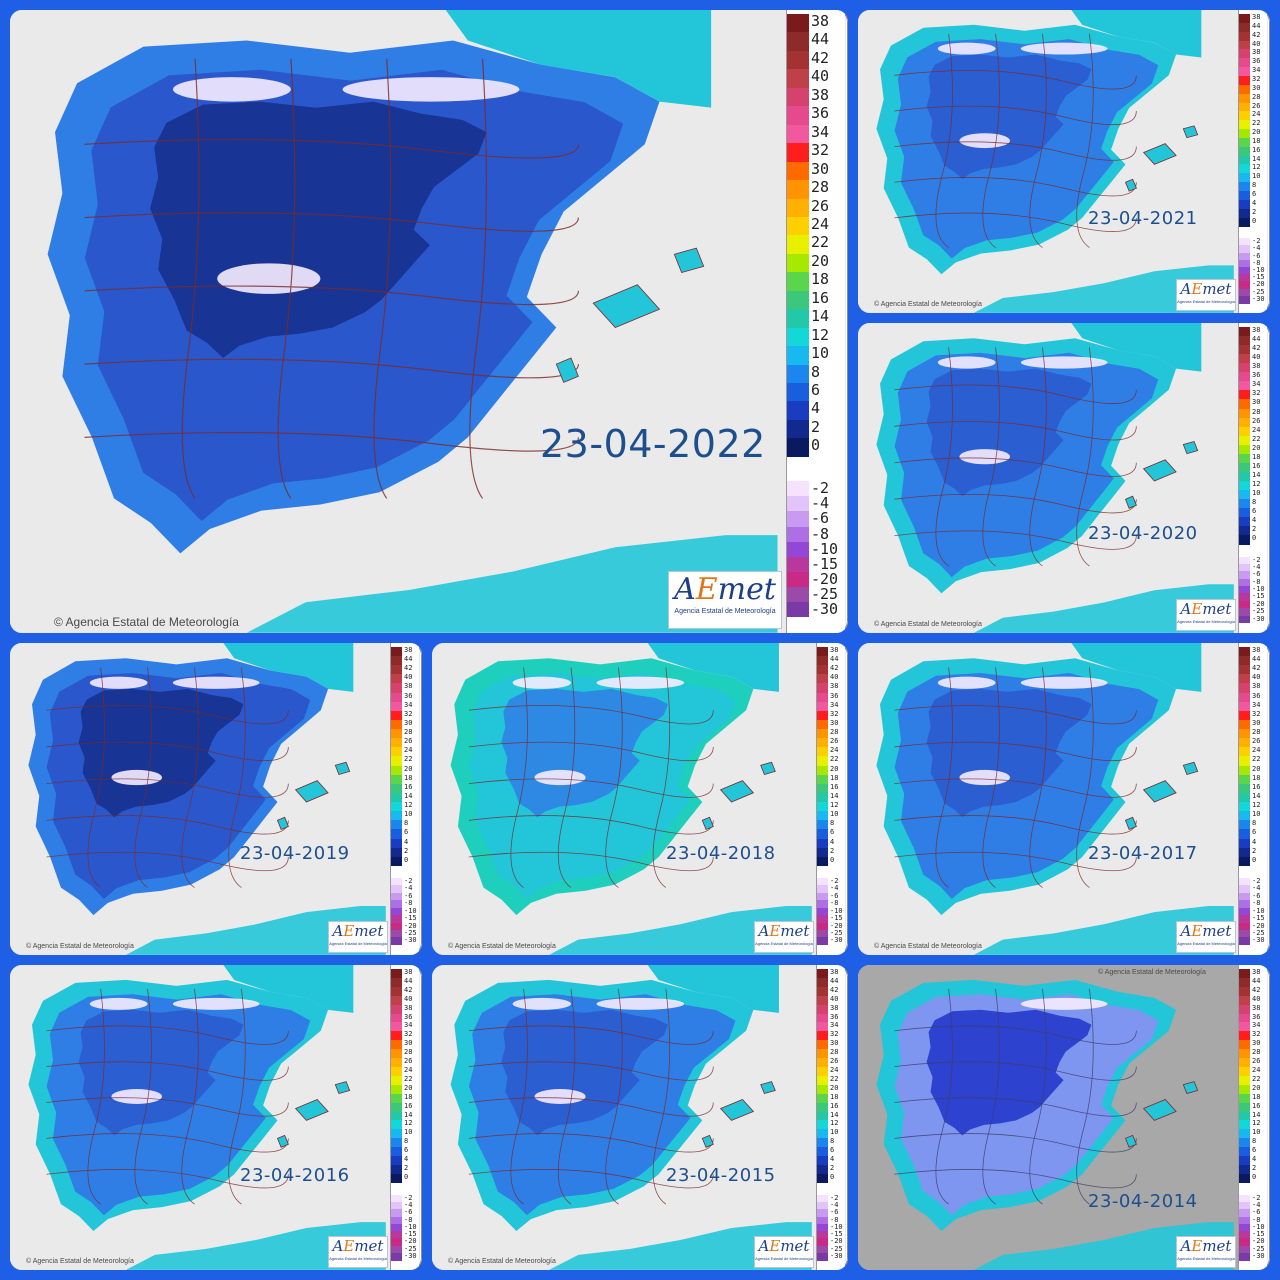  I want to click on legend-label: -8, so click(820, 533).